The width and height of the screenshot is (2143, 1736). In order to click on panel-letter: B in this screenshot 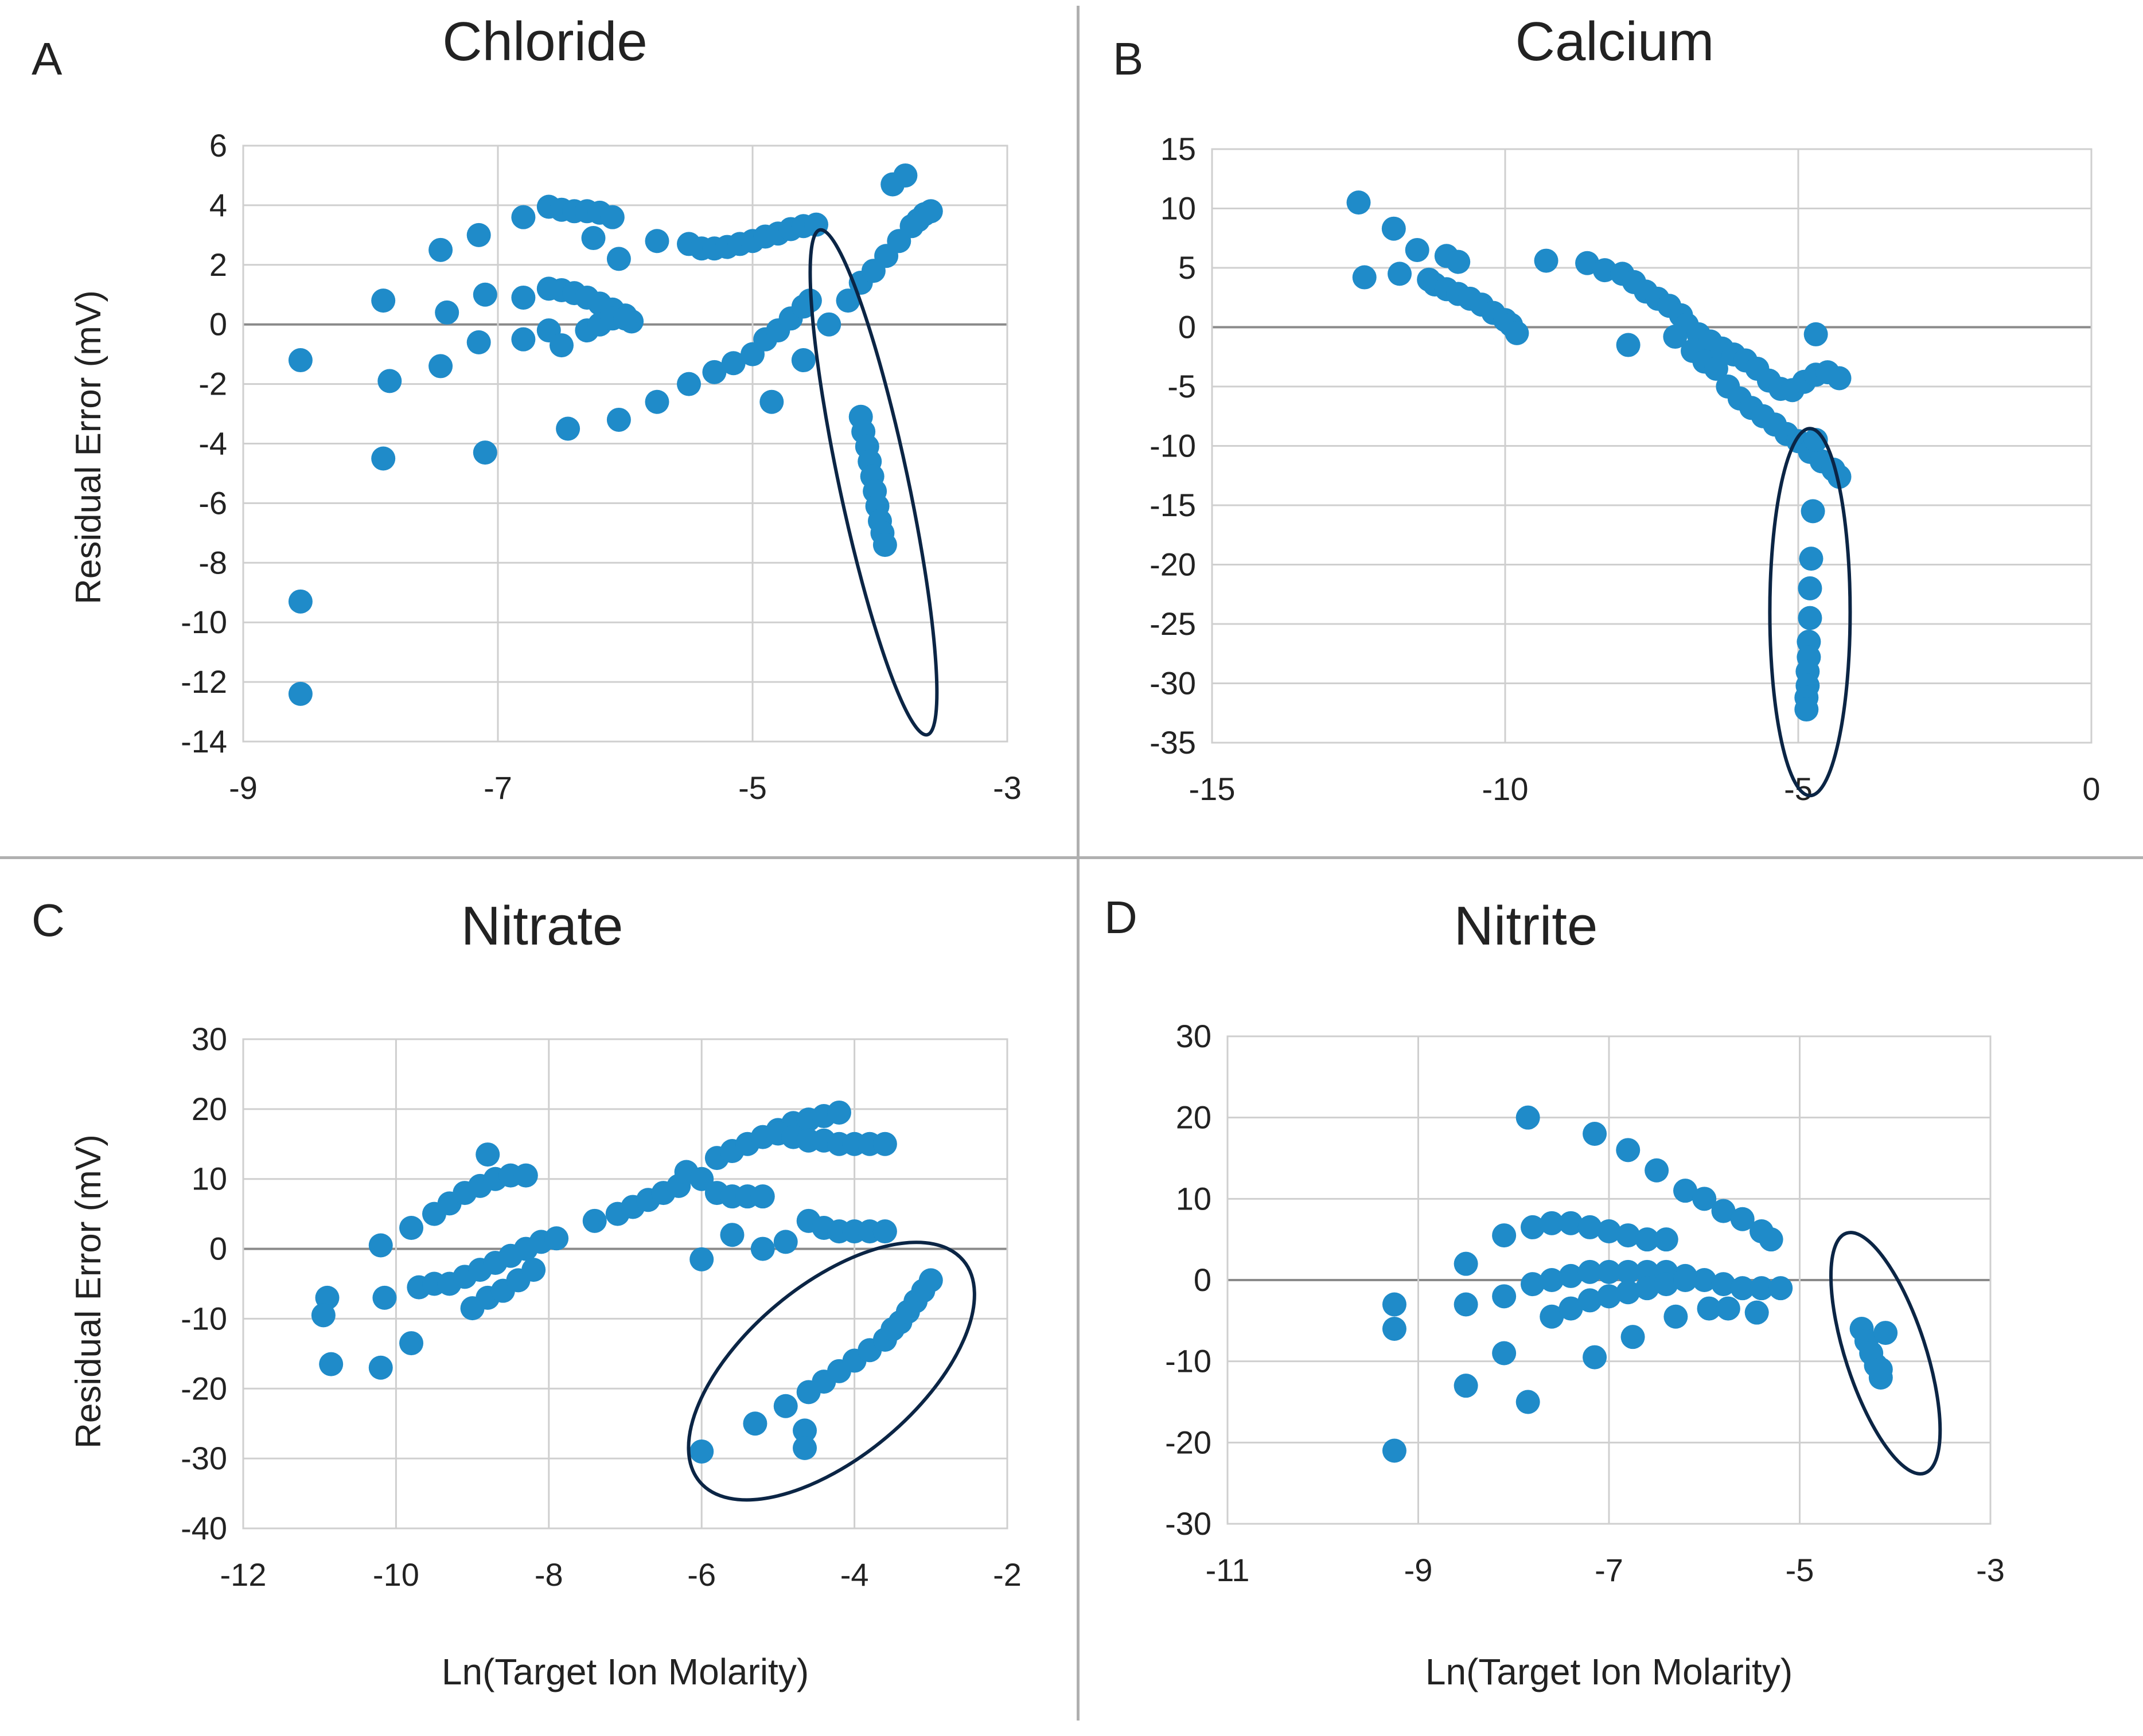, I will do `click(1128, 58)`.